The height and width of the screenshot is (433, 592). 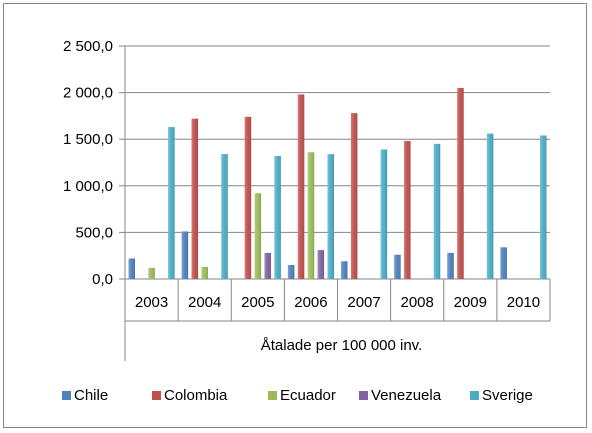 I want to click on legend-swatch-venezuela, so click(x=363, y=395).